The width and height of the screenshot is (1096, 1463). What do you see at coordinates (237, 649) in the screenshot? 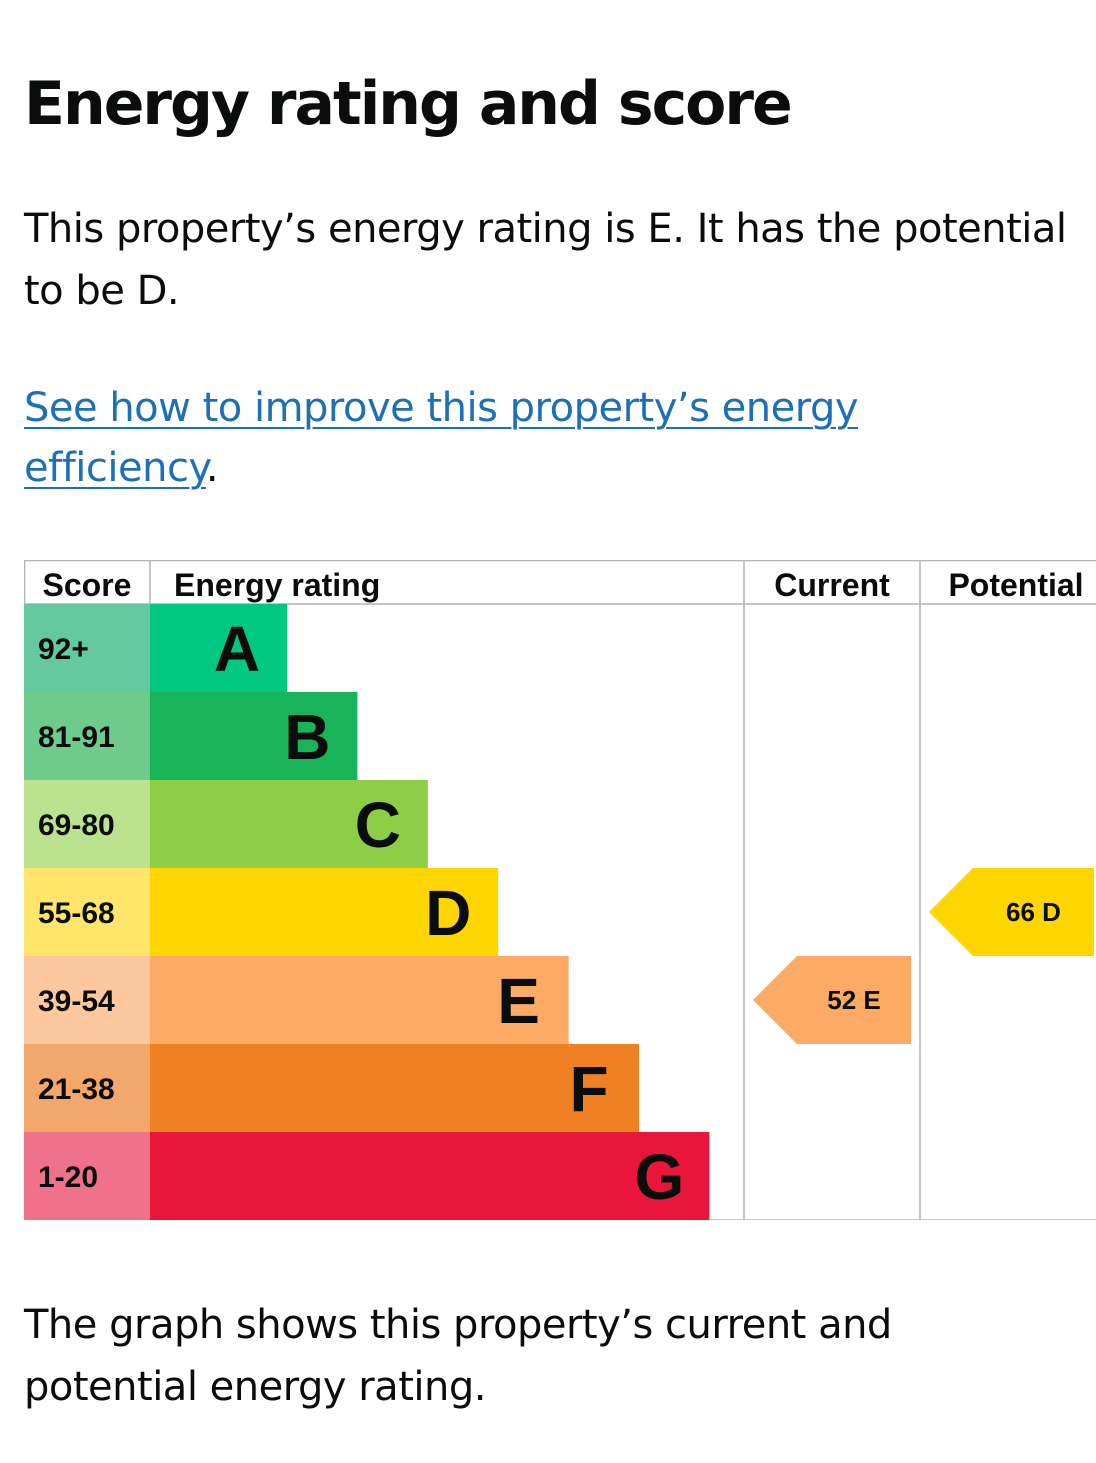
I see `band-letter: A` at bounding box center [237, 649].